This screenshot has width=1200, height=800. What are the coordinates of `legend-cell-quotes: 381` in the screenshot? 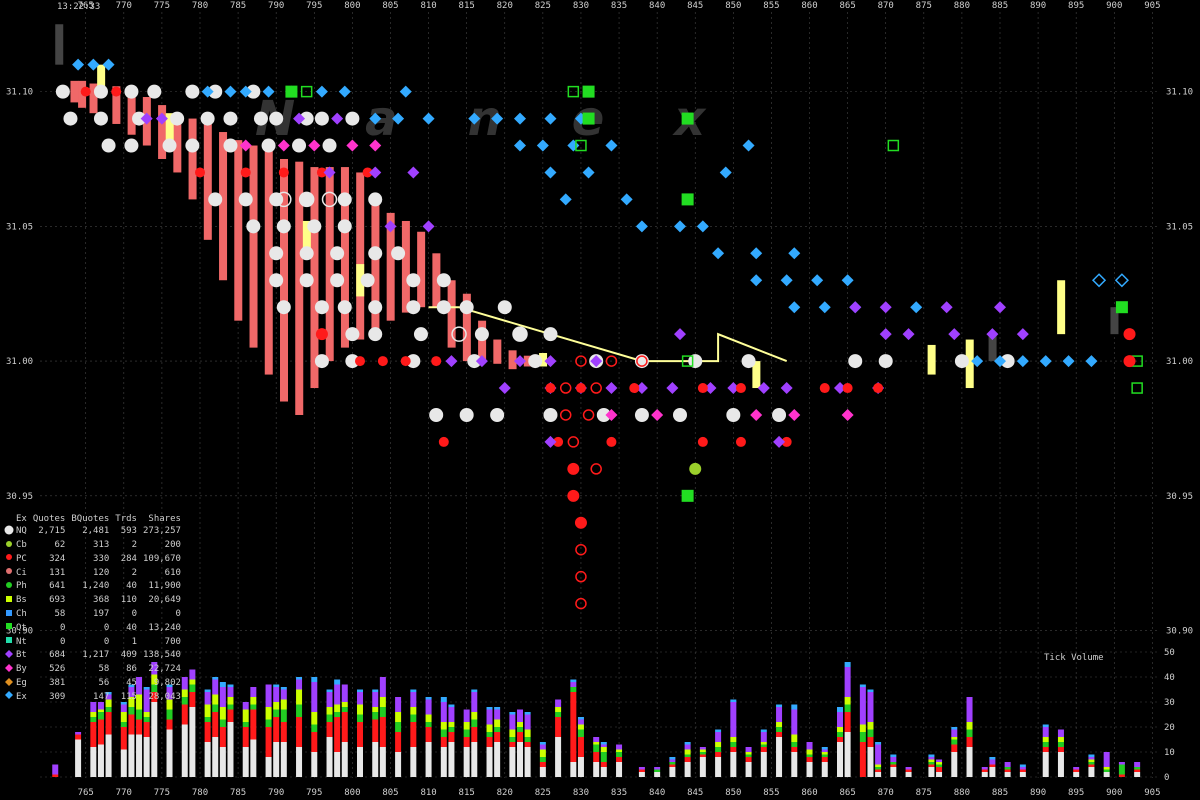 It's located at (57, 683).